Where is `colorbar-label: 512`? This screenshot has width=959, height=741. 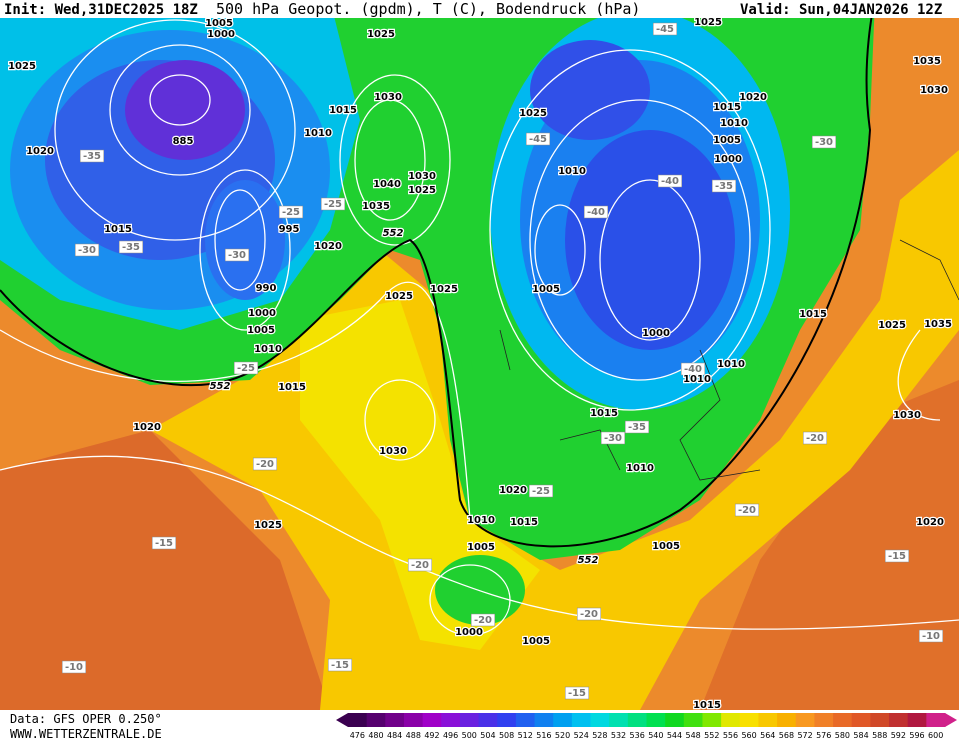
colorbar-label: 512 is located at coordinates (525, 735).